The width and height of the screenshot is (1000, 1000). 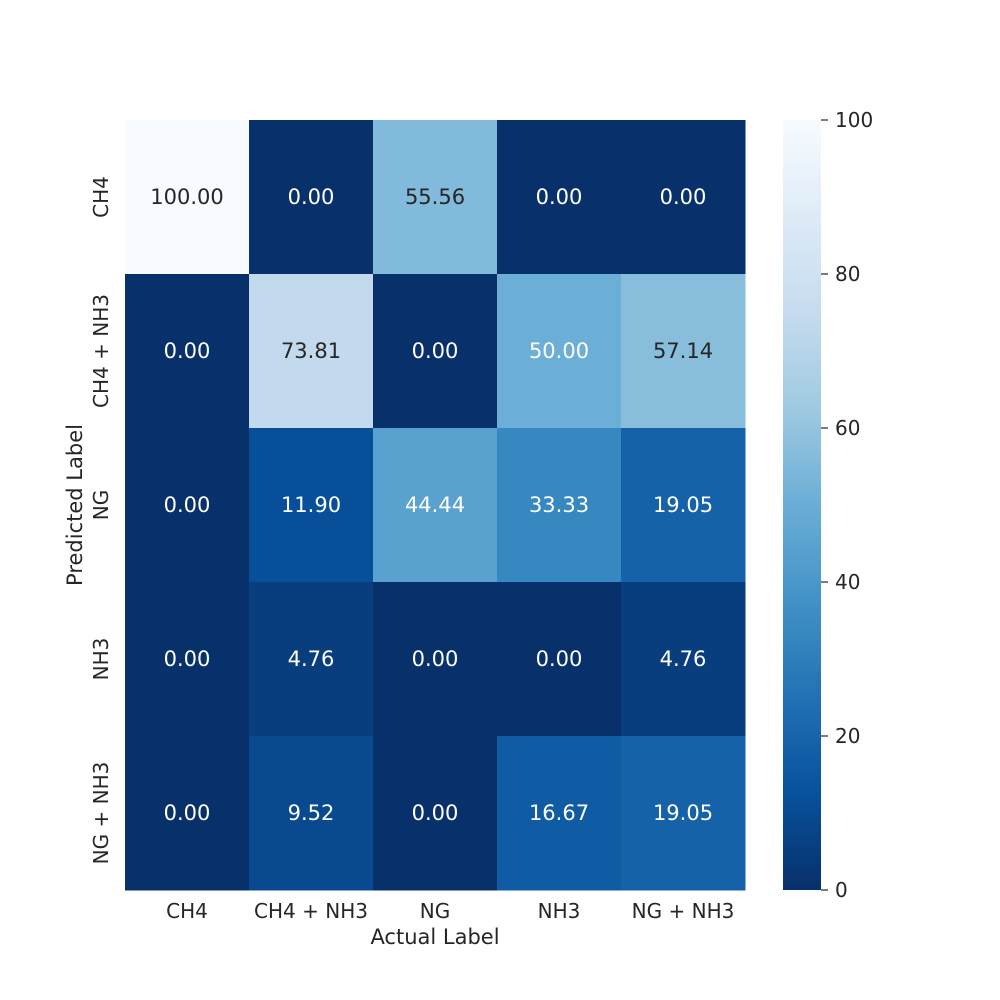 I want to click on cell-value-label: 9.52, so click(x=311, y=813).